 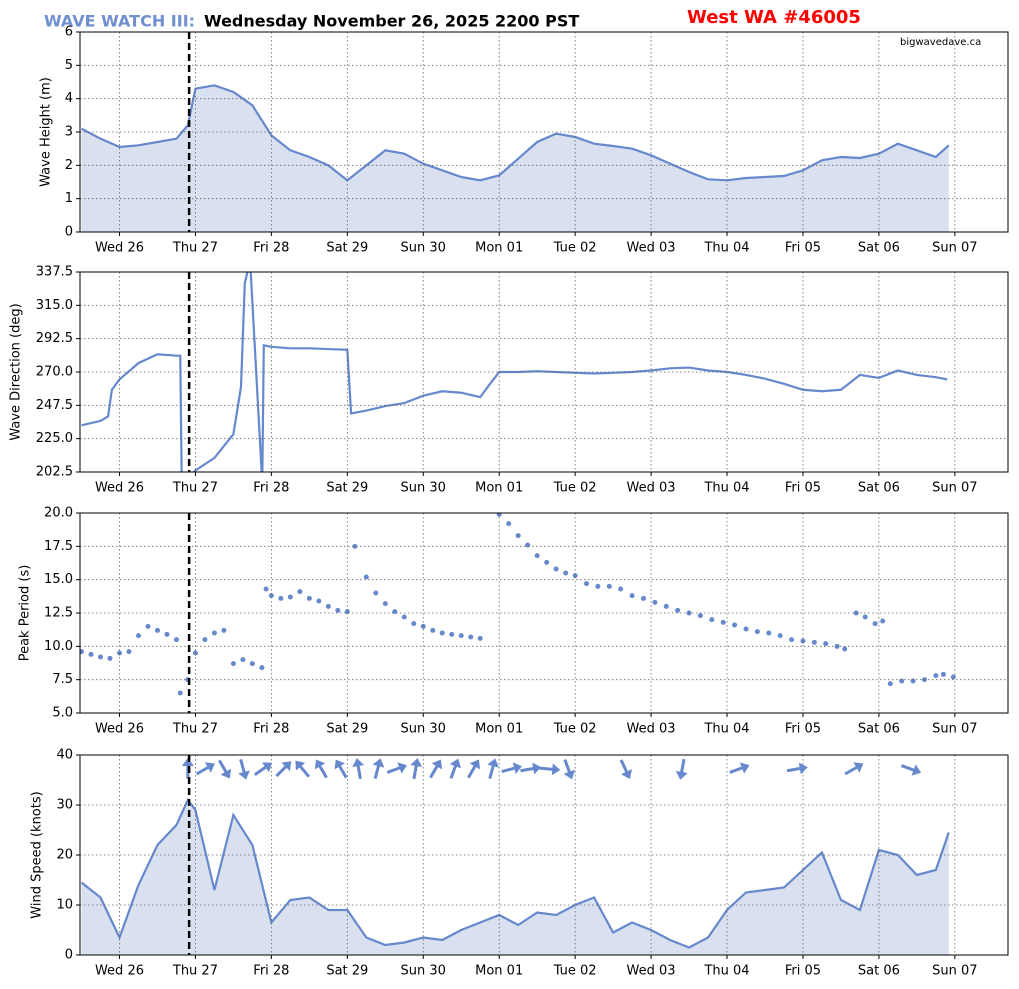 I want to click on y-tick-label: 270.0, so click(x=54, y=372).